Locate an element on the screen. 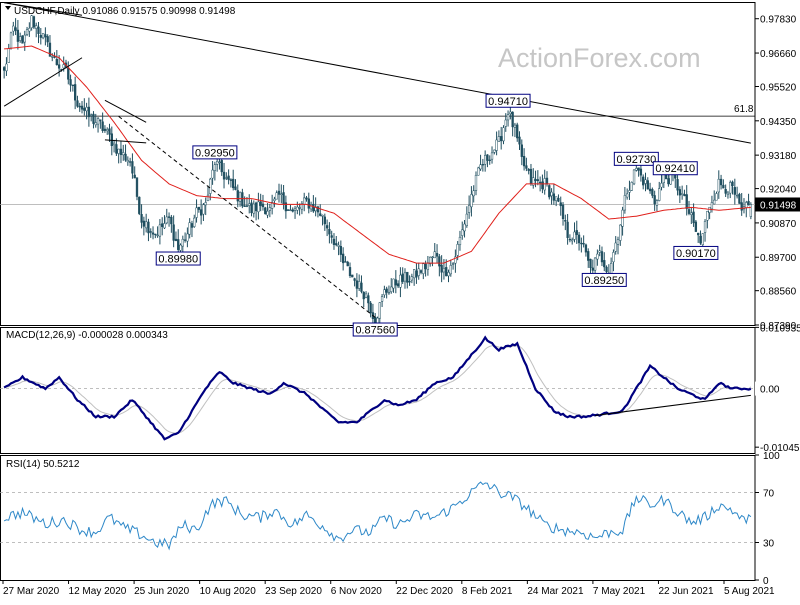  rsi-axis-label: 30 is located at coordinates (769, 544).